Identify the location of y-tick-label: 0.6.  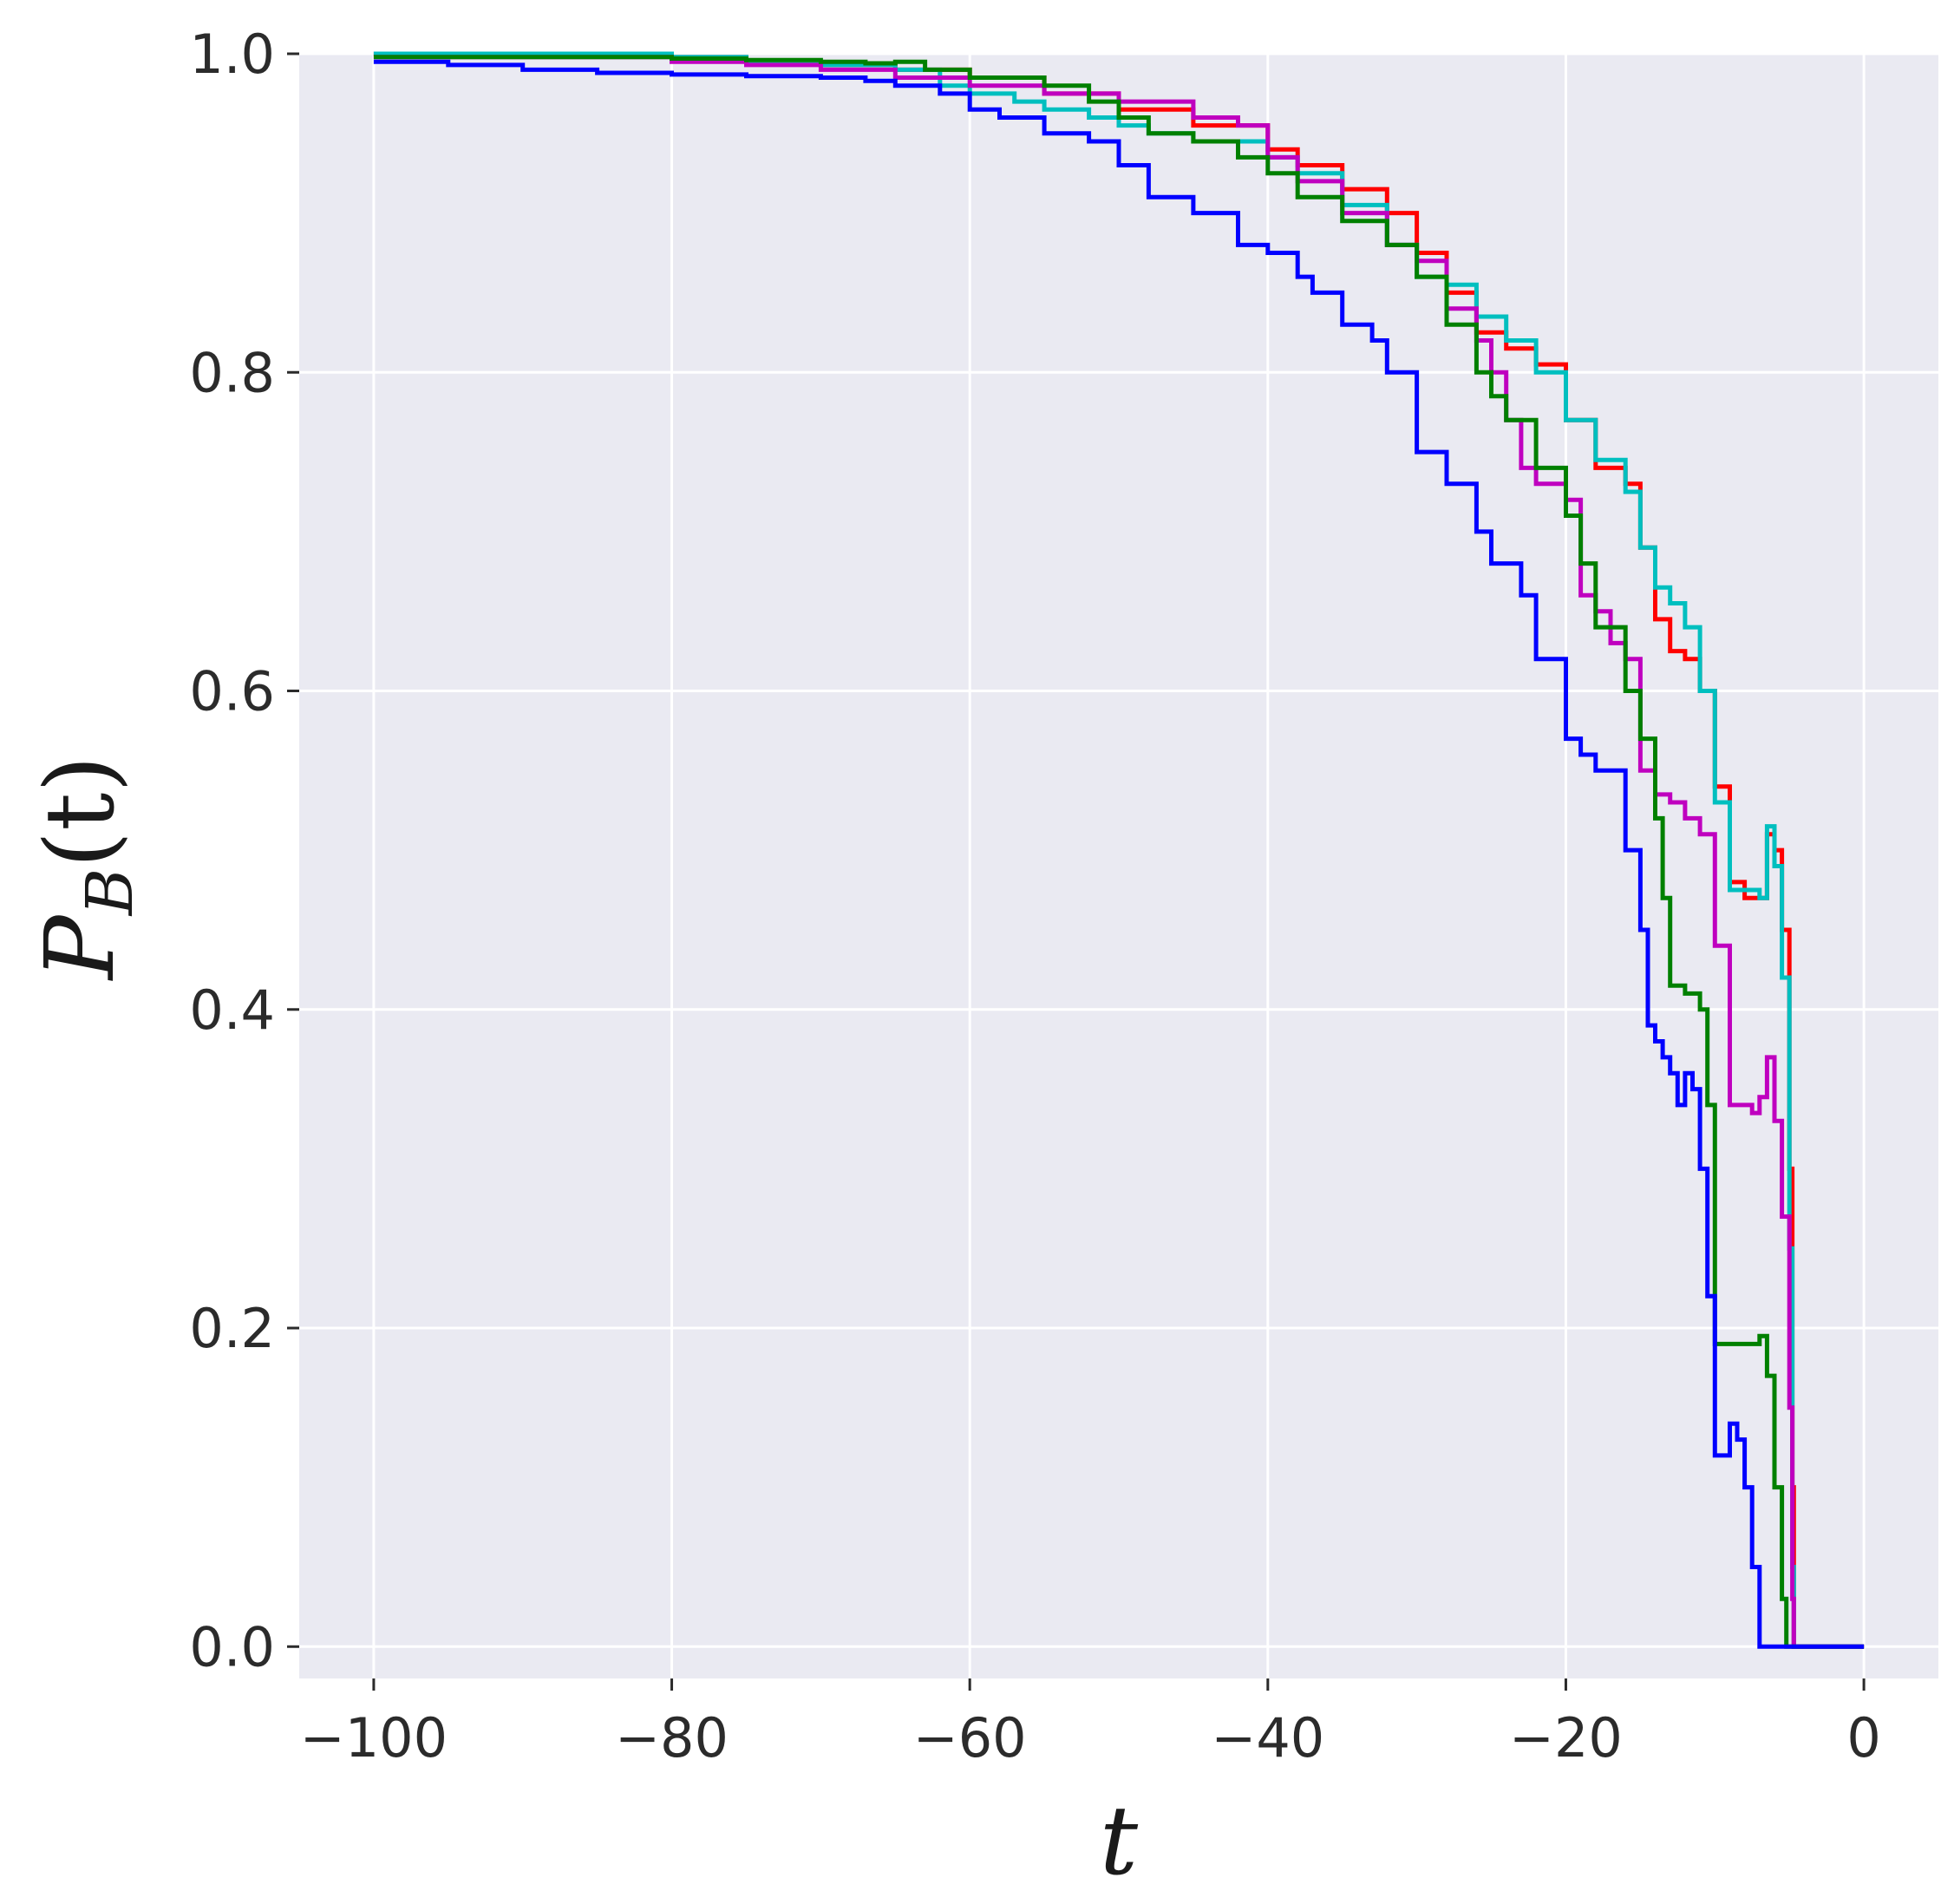
(232, 691).